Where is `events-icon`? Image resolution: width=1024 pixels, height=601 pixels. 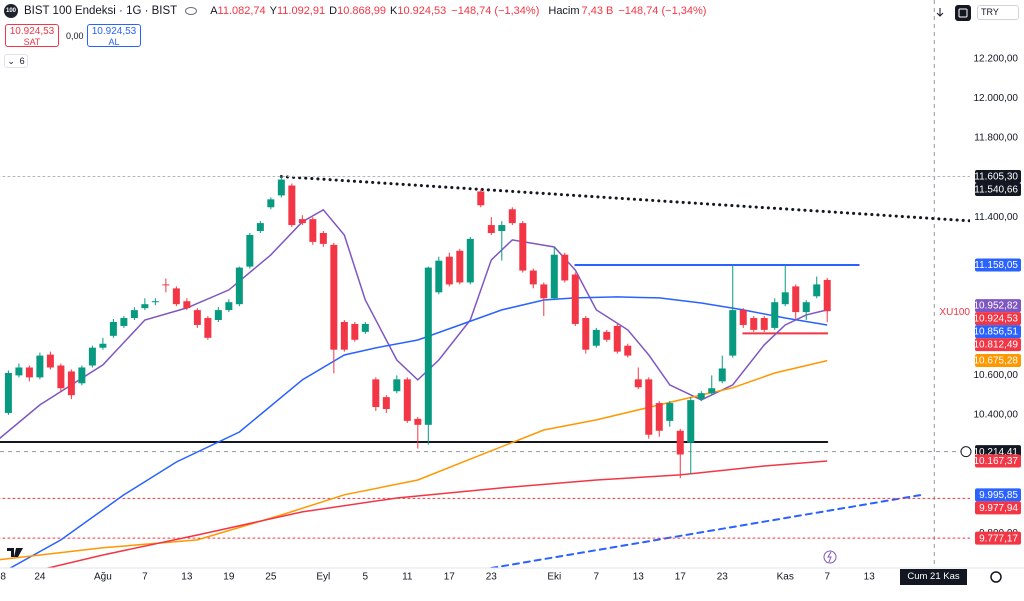
events-icon is located at coordinates (830, 557).